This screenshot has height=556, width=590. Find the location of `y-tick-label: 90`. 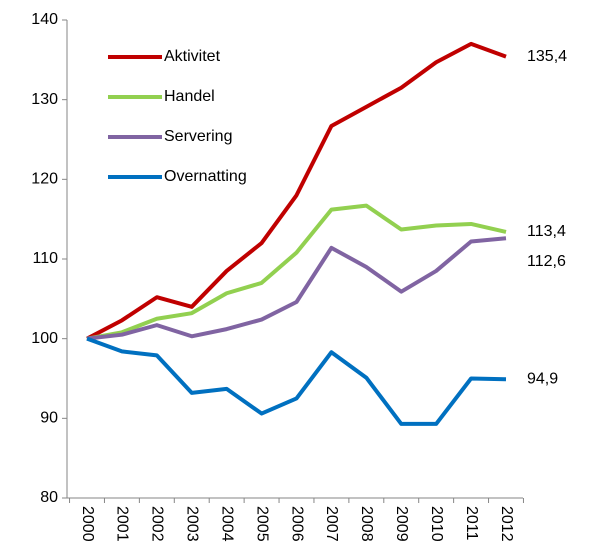

y-tick-label: 90 is located at coordinates (49, 418).